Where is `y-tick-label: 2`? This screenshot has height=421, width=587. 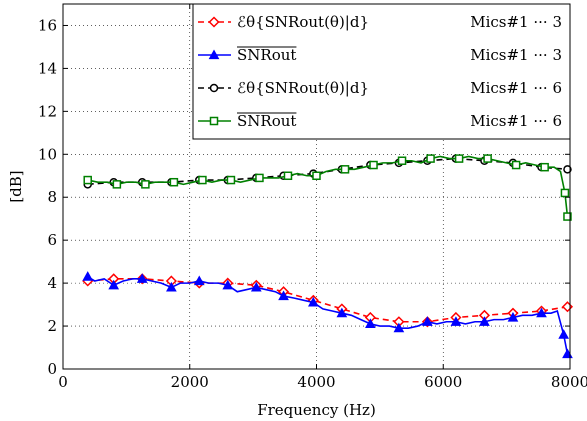
y-tick-label: 2 is located at coordinates (52, 326).